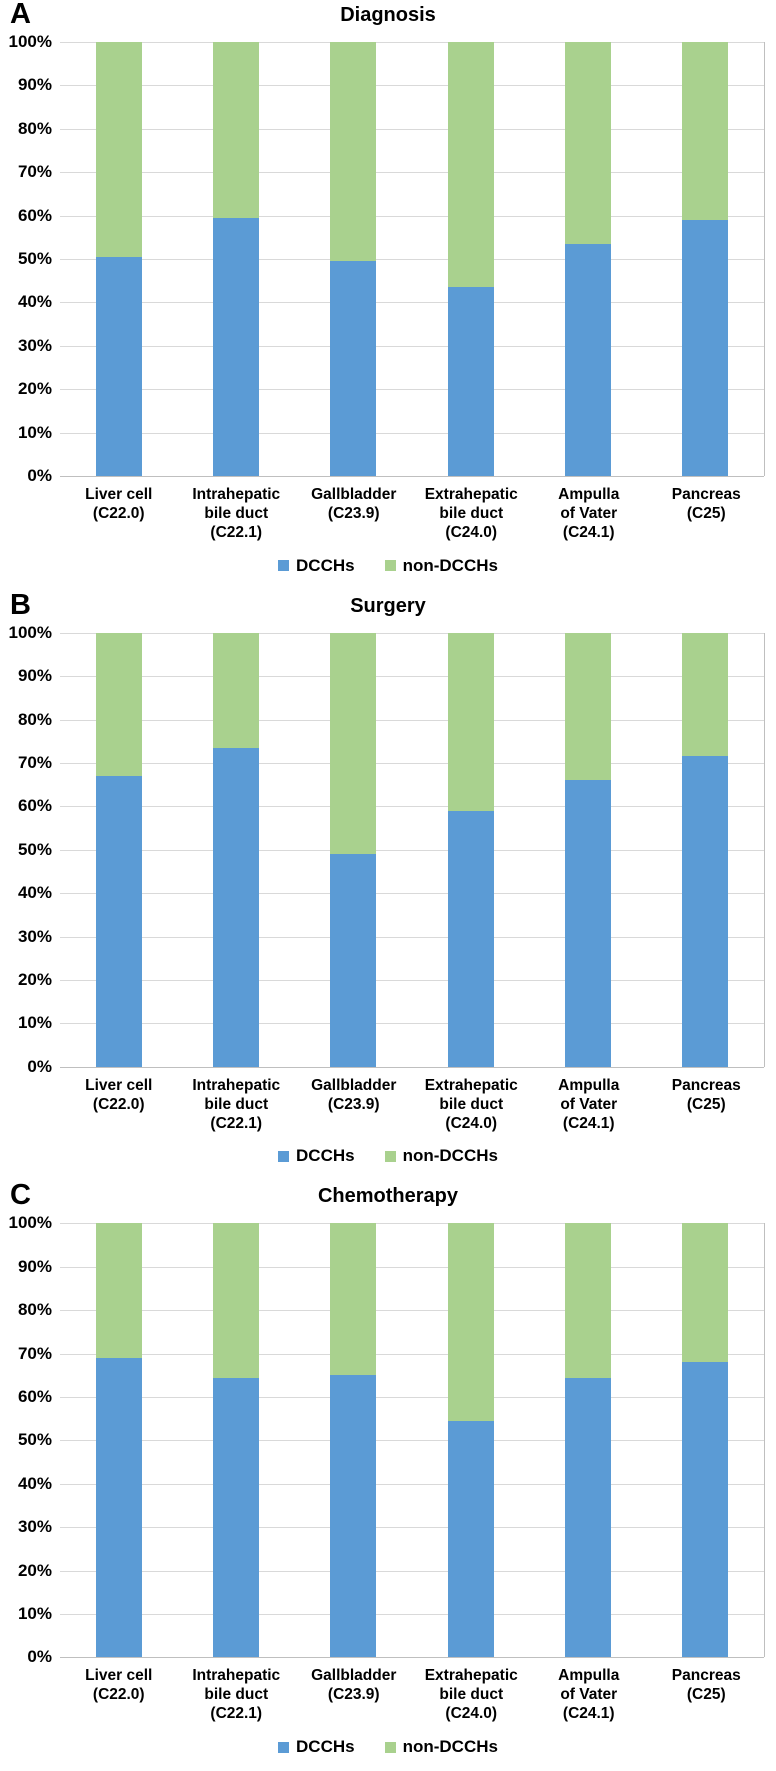 This screenshot has width=776, height=1771. What do you see at coordinates (388, 605) in the screenshot?
I see `chart-title: Surgery` at bounding box center [388, 605].